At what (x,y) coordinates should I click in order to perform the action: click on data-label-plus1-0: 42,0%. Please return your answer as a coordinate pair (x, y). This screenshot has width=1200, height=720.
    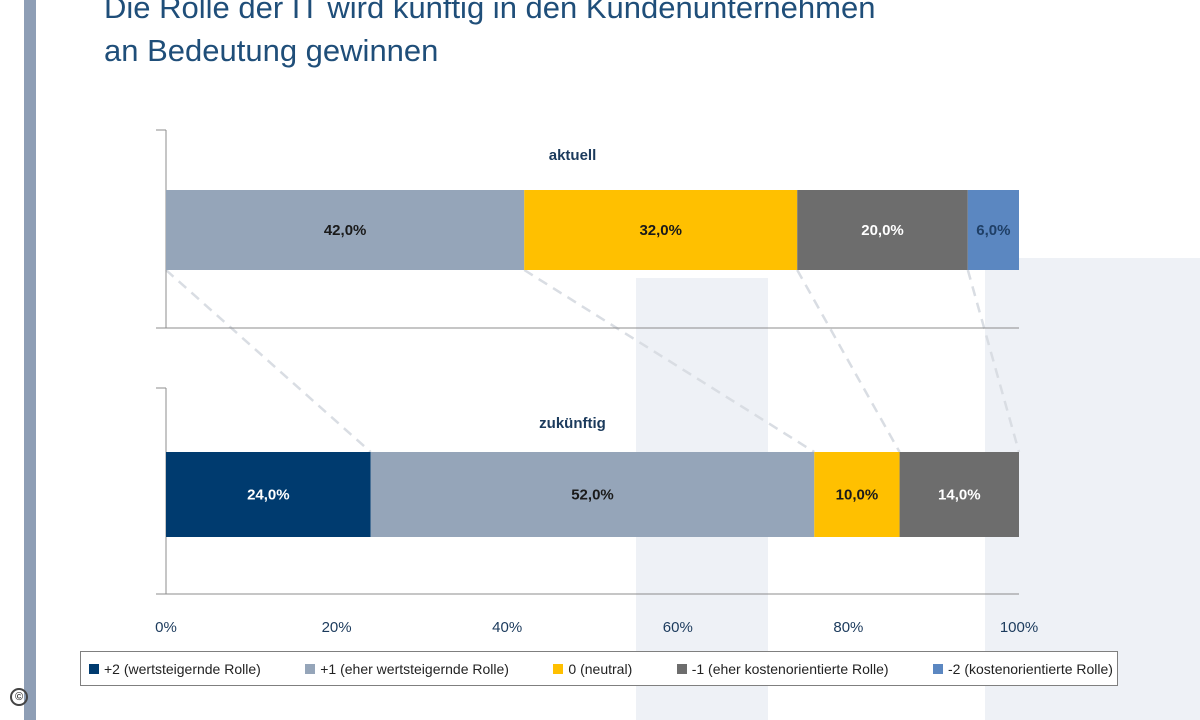
    Looking at the image, I should click on (345, 230).